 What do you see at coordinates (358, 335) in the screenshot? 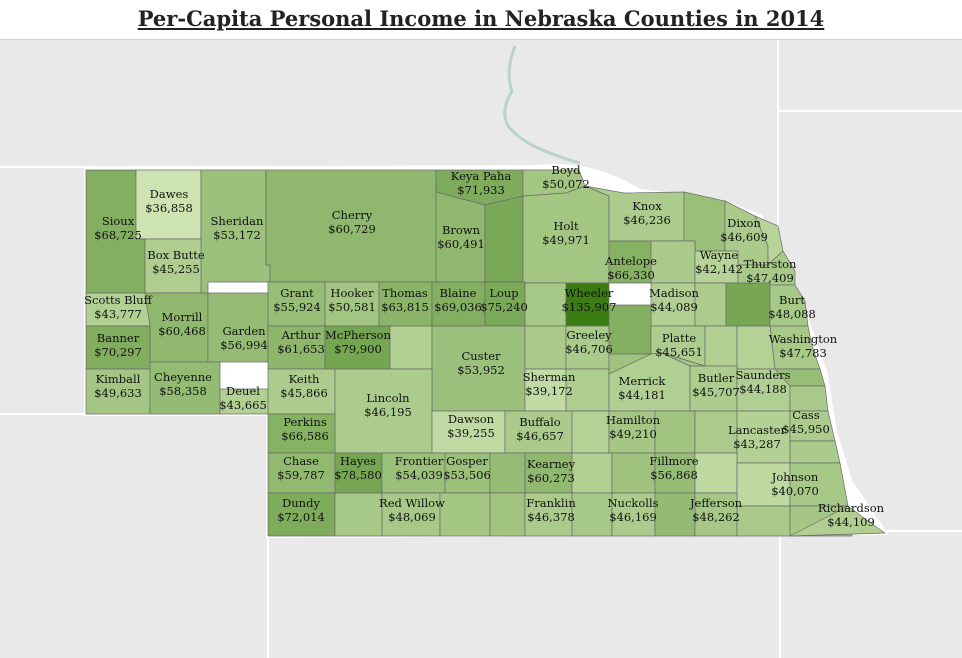
I see `county-name-label: McPherson` at bounding box center [358, 335].